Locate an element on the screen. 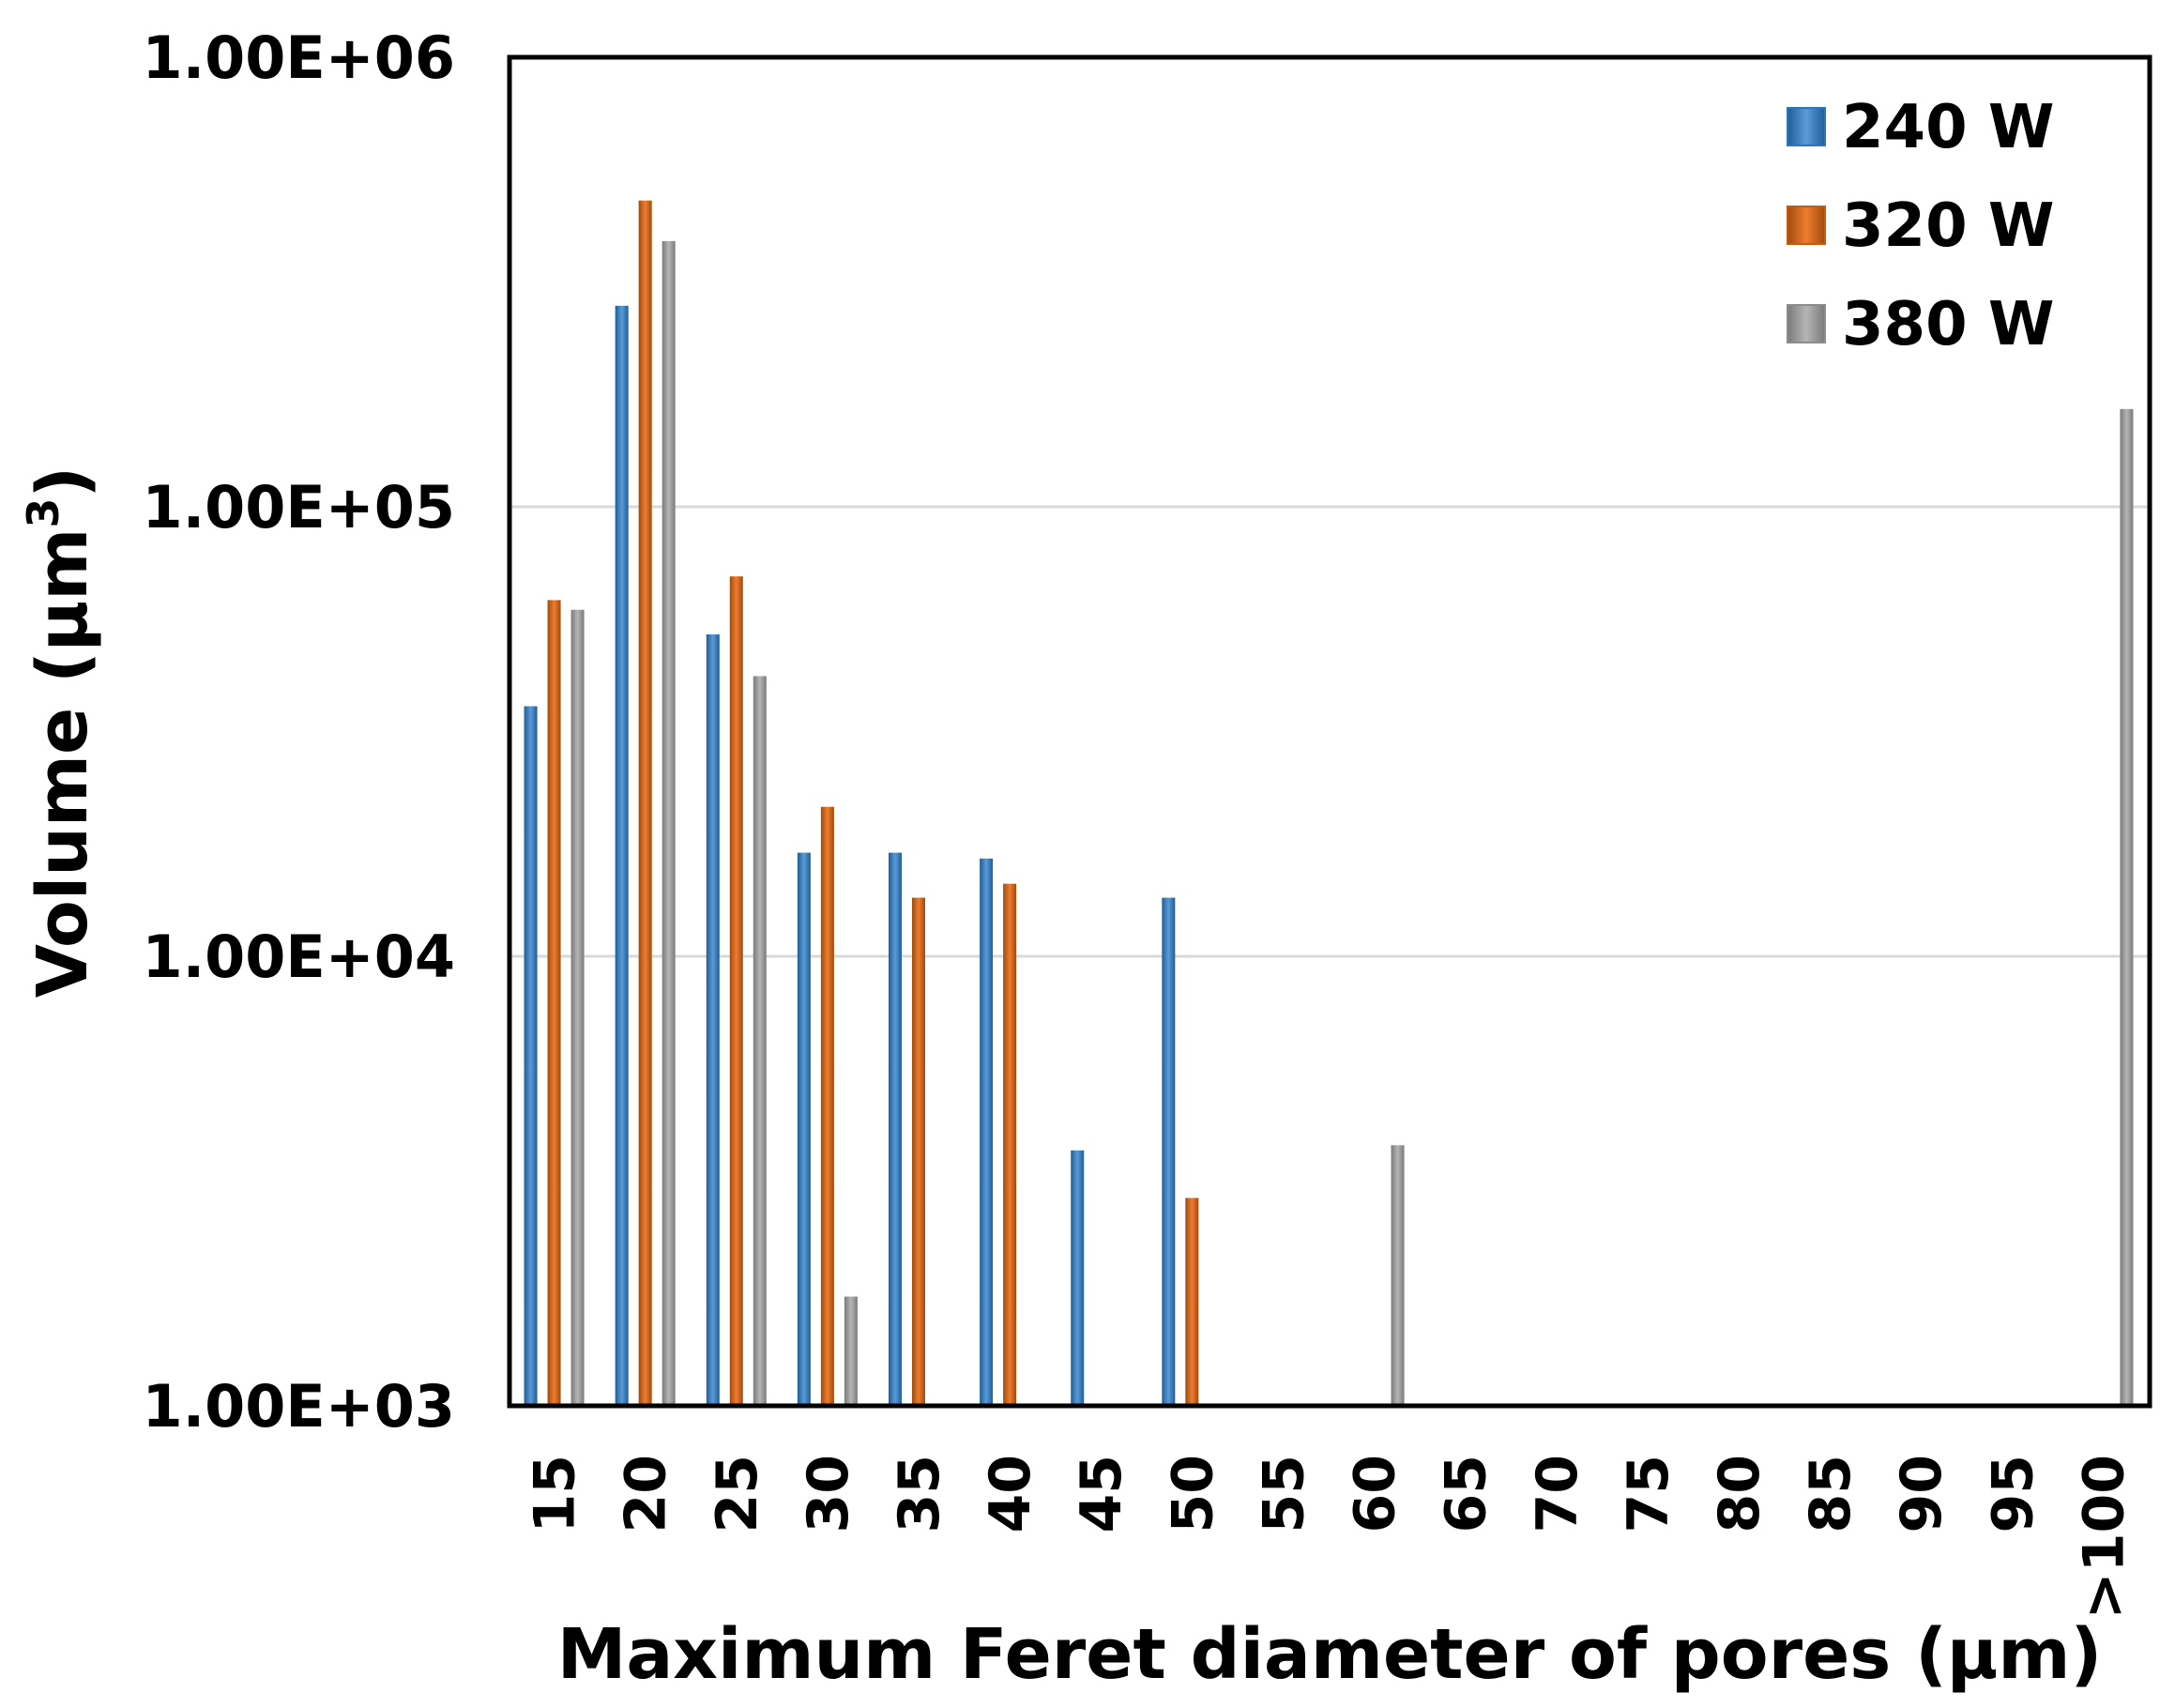 This screenshot has height=1708, width=2175. x-tick-label: 65 is located at coordinates (1467, 1494).